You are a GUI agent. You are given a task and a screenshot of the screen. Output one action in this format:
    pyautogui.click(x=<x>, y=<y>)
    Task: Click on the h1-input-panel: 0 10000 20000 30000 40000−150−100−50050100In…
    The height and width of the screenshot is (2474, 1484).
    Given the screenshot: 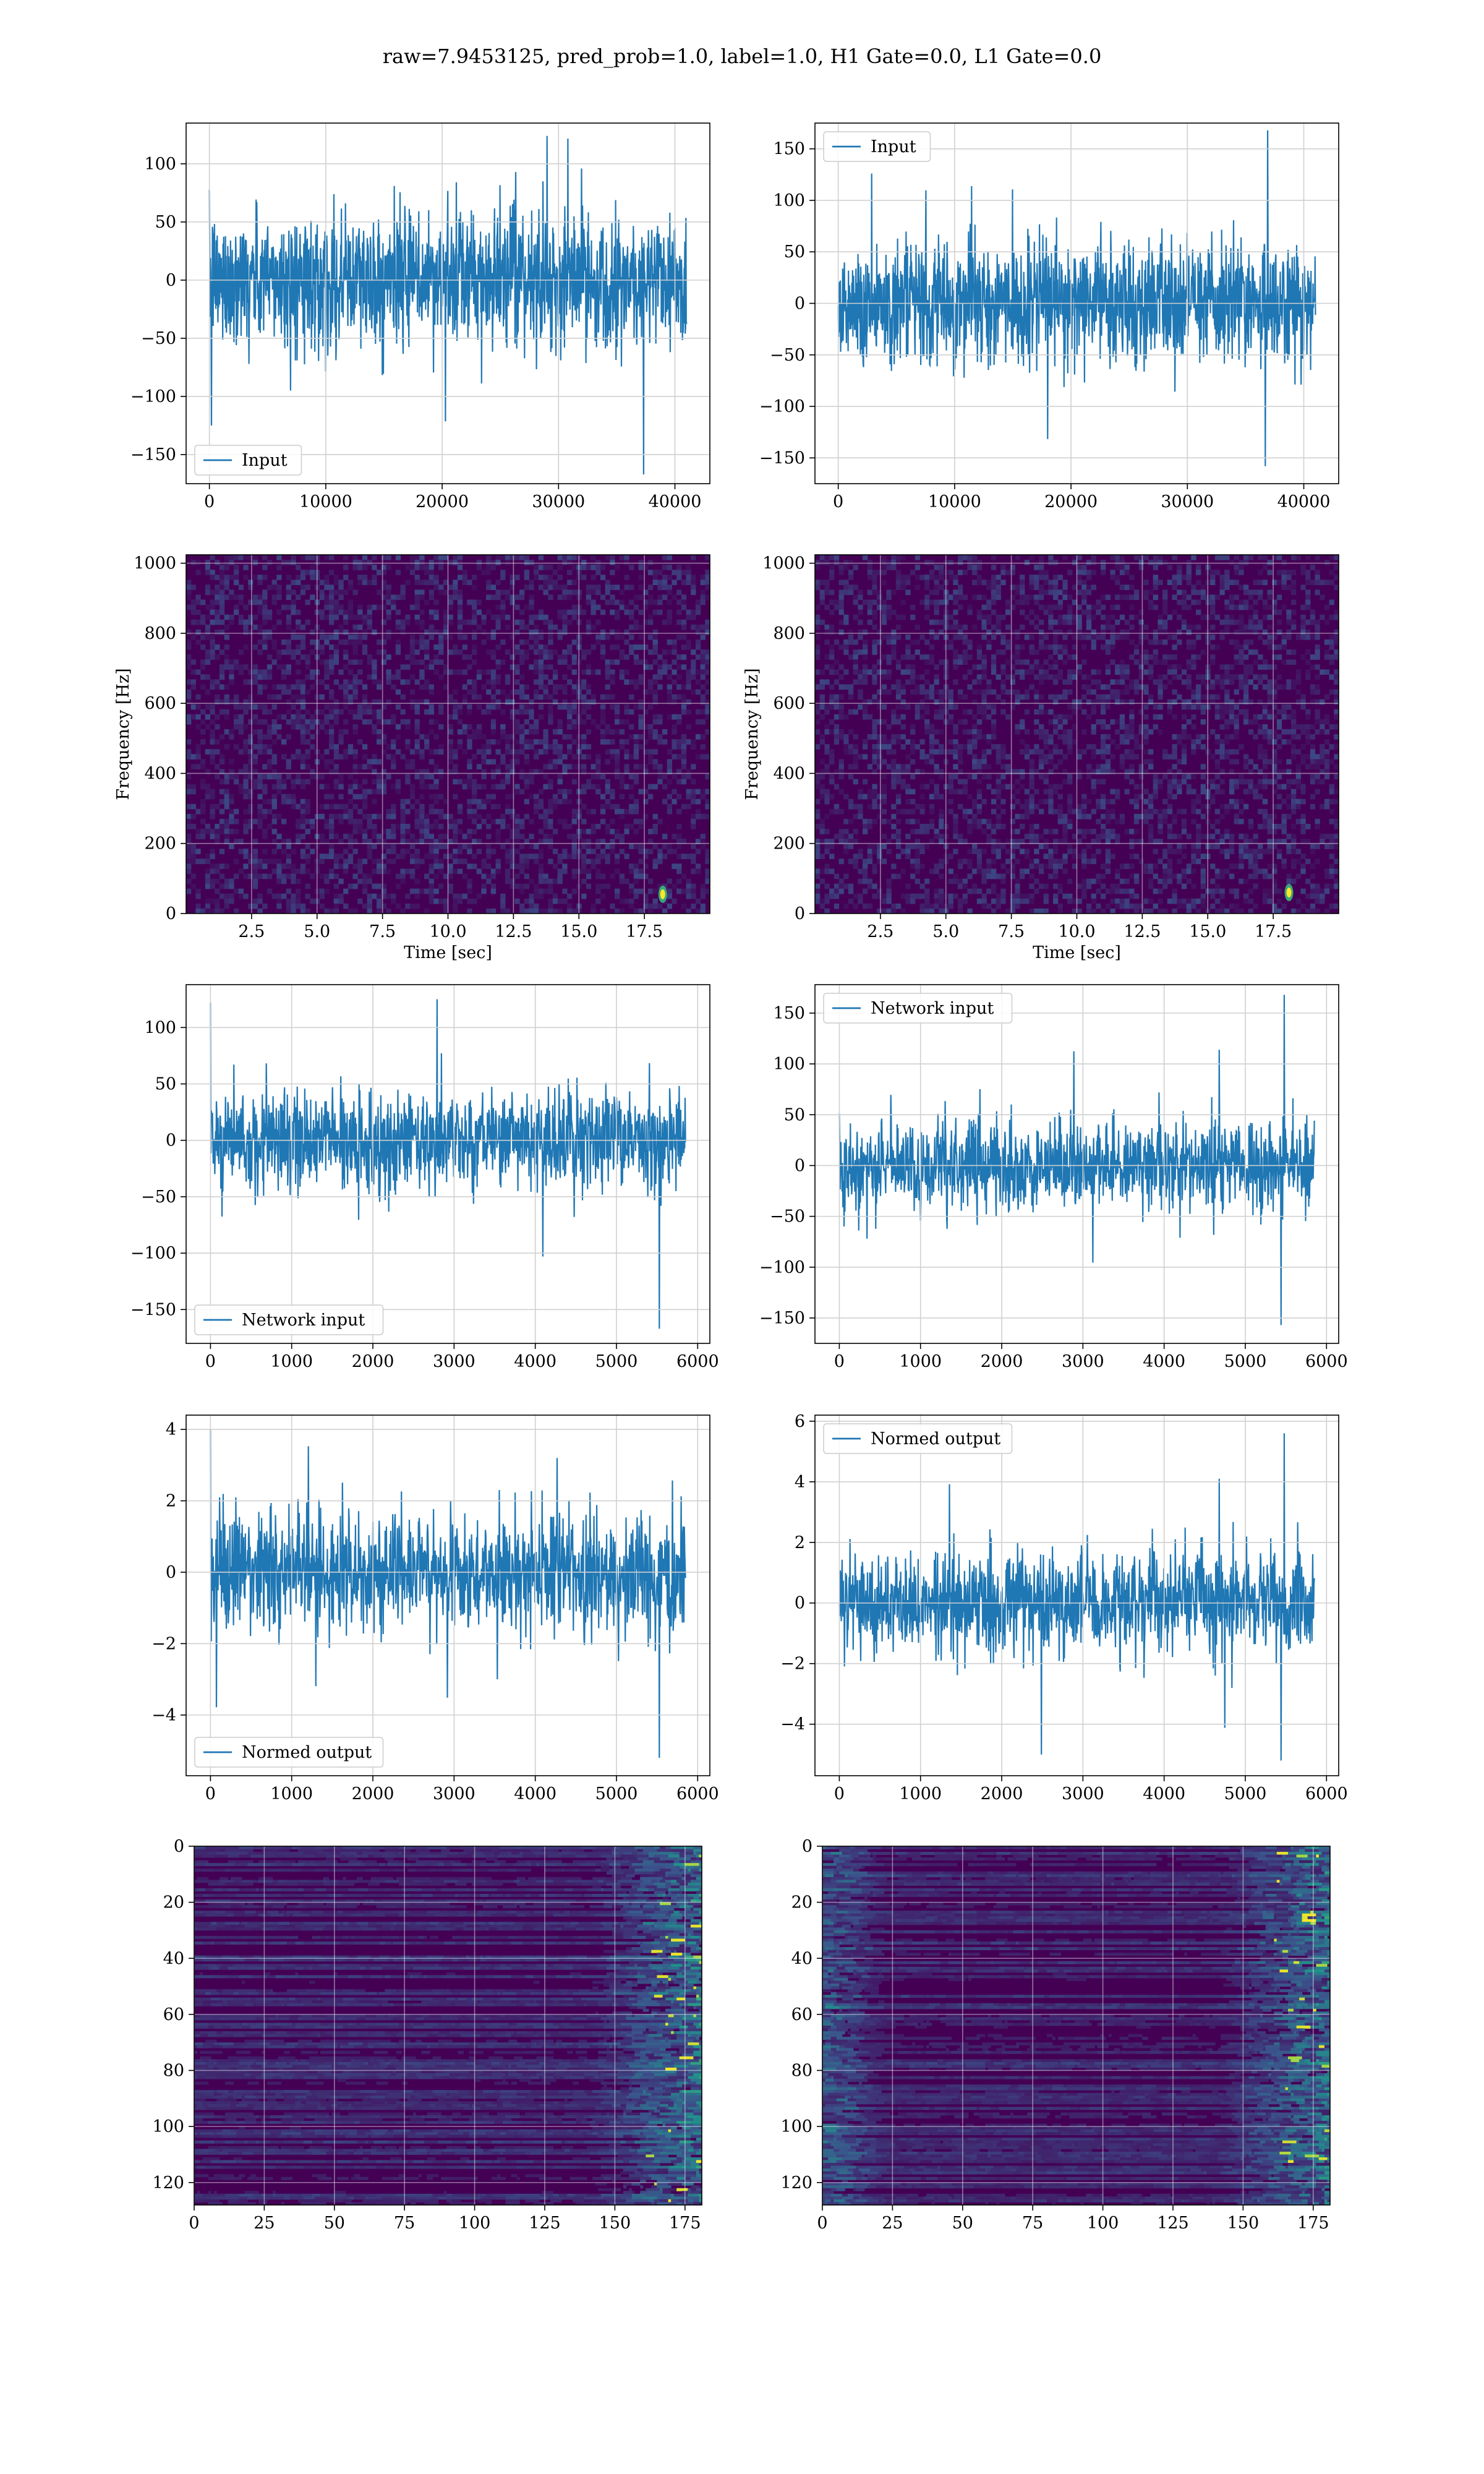 What is the action you would take?
    pyautogui.click(x=420, y=316)
    